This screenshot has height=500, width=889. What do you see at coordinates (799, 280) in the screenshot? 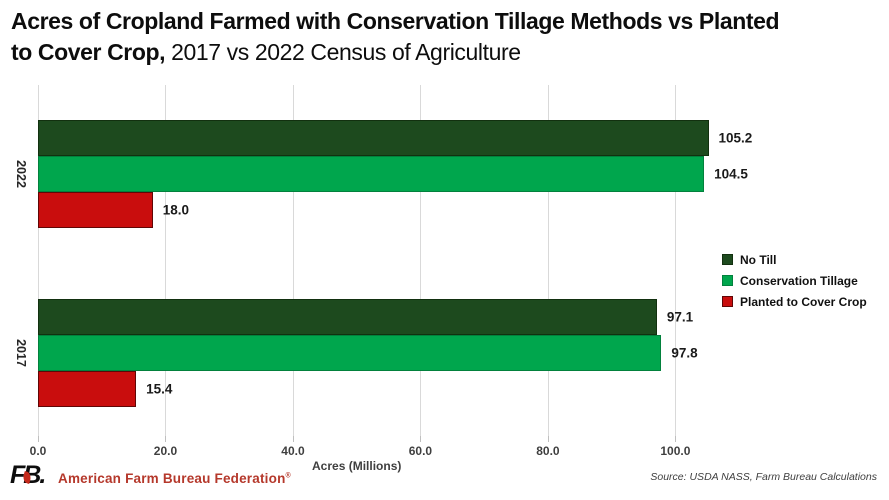
I see `legend-label: Conservation Tillage` at bounding box center [799, 280].